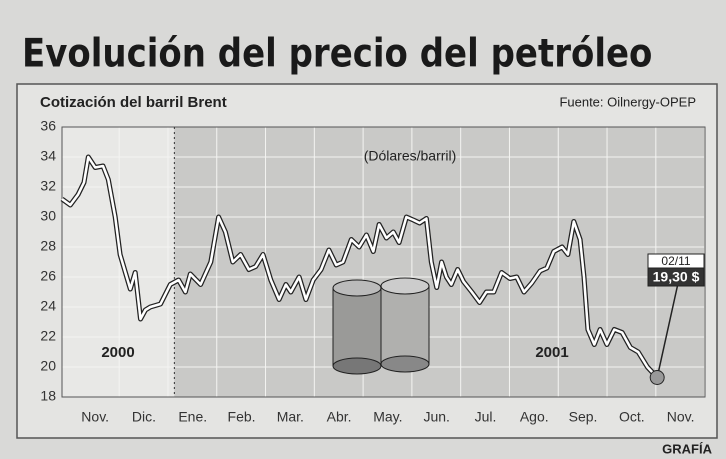 The image size is (726, 459). I want to click on x-tick-label: Abr., so click(339, 417).